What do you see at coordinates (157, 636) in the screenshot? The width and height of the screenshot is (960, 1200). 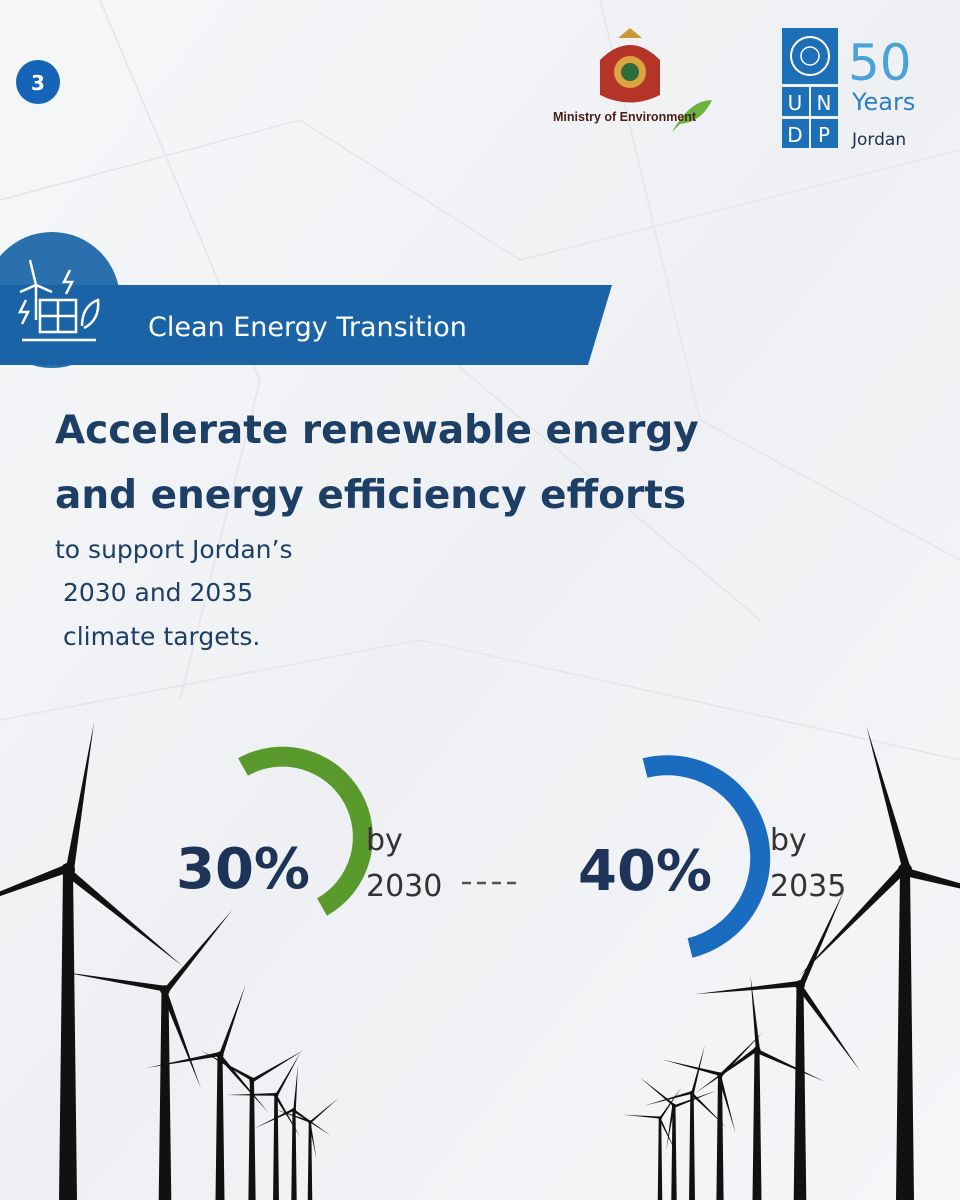 I see `subtitle-line: climate targets.` at bounding box center [157, 636].